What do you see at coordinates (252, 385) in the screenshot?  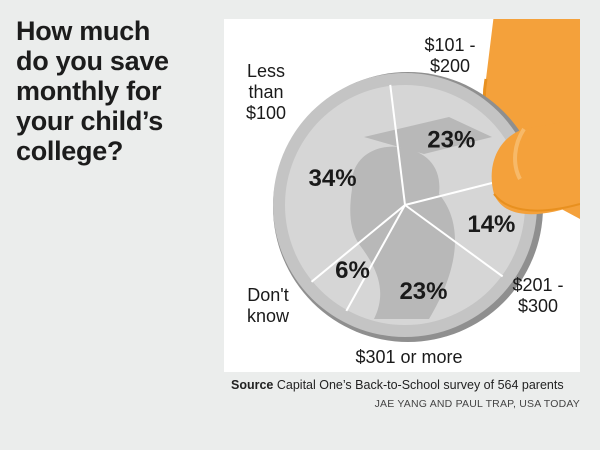 I see `source-label: Source` at bounding box center [252, 385].